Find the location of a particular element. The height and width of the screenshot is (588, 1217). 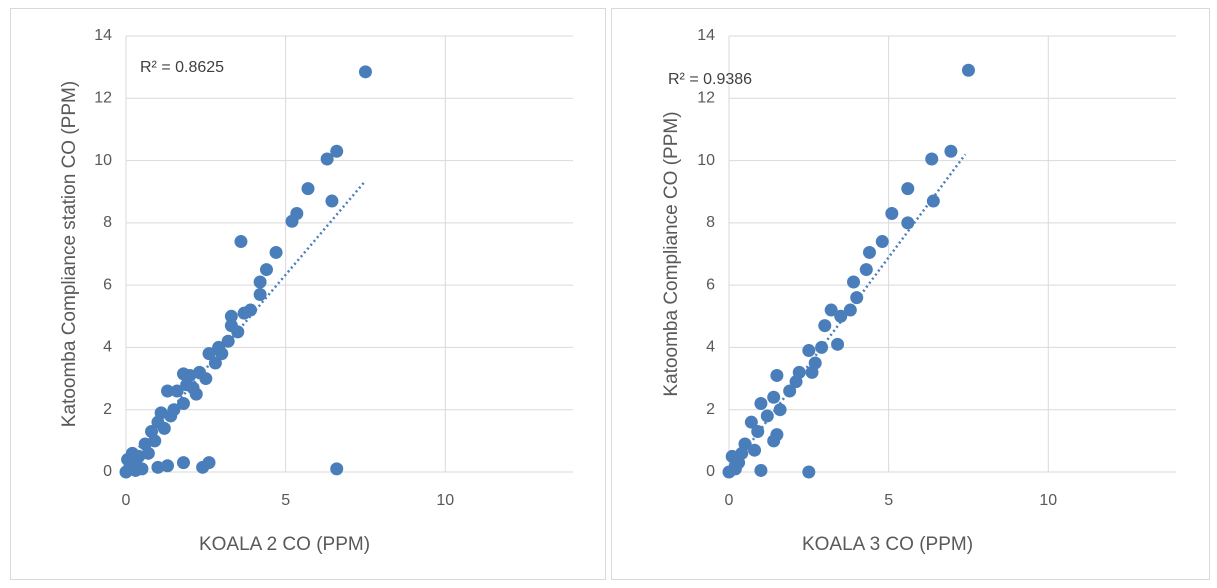

y-axis-label: Katoomba Compliance station CO (PPM) is located at coordinates (69, 254).